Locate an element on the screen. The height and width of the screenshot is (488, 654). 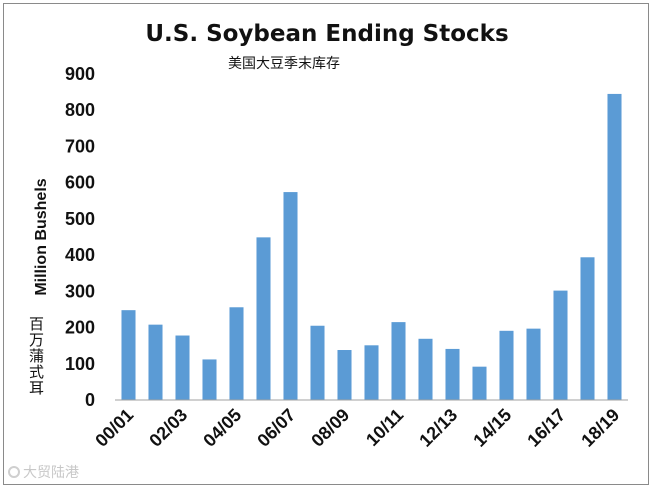
x-tick-label: 18/19 is located at coordinates (600, 428).